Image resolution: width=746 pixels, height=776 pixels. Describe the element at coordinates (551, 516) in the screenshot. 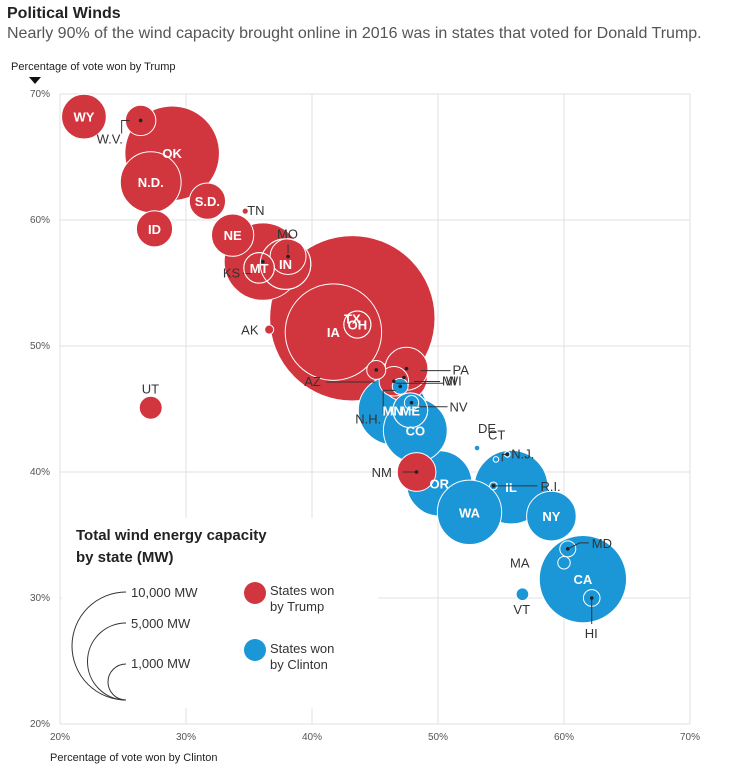

I see `bubble-ny` at that location.